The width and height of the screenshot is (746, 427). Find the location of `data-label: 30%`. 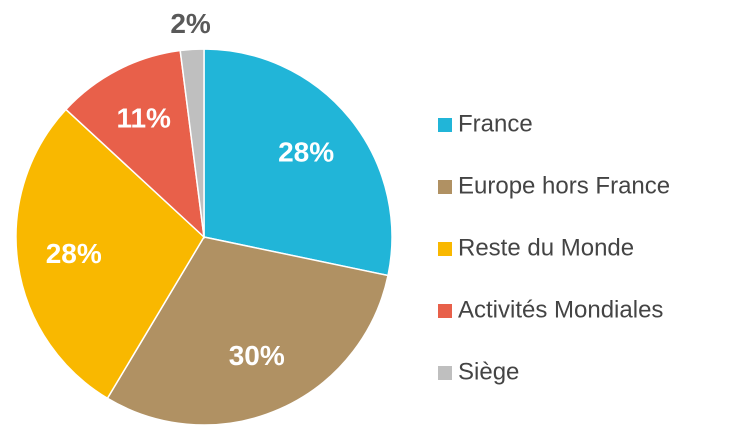

data-label: 30% is located at coordinates (257, 355).